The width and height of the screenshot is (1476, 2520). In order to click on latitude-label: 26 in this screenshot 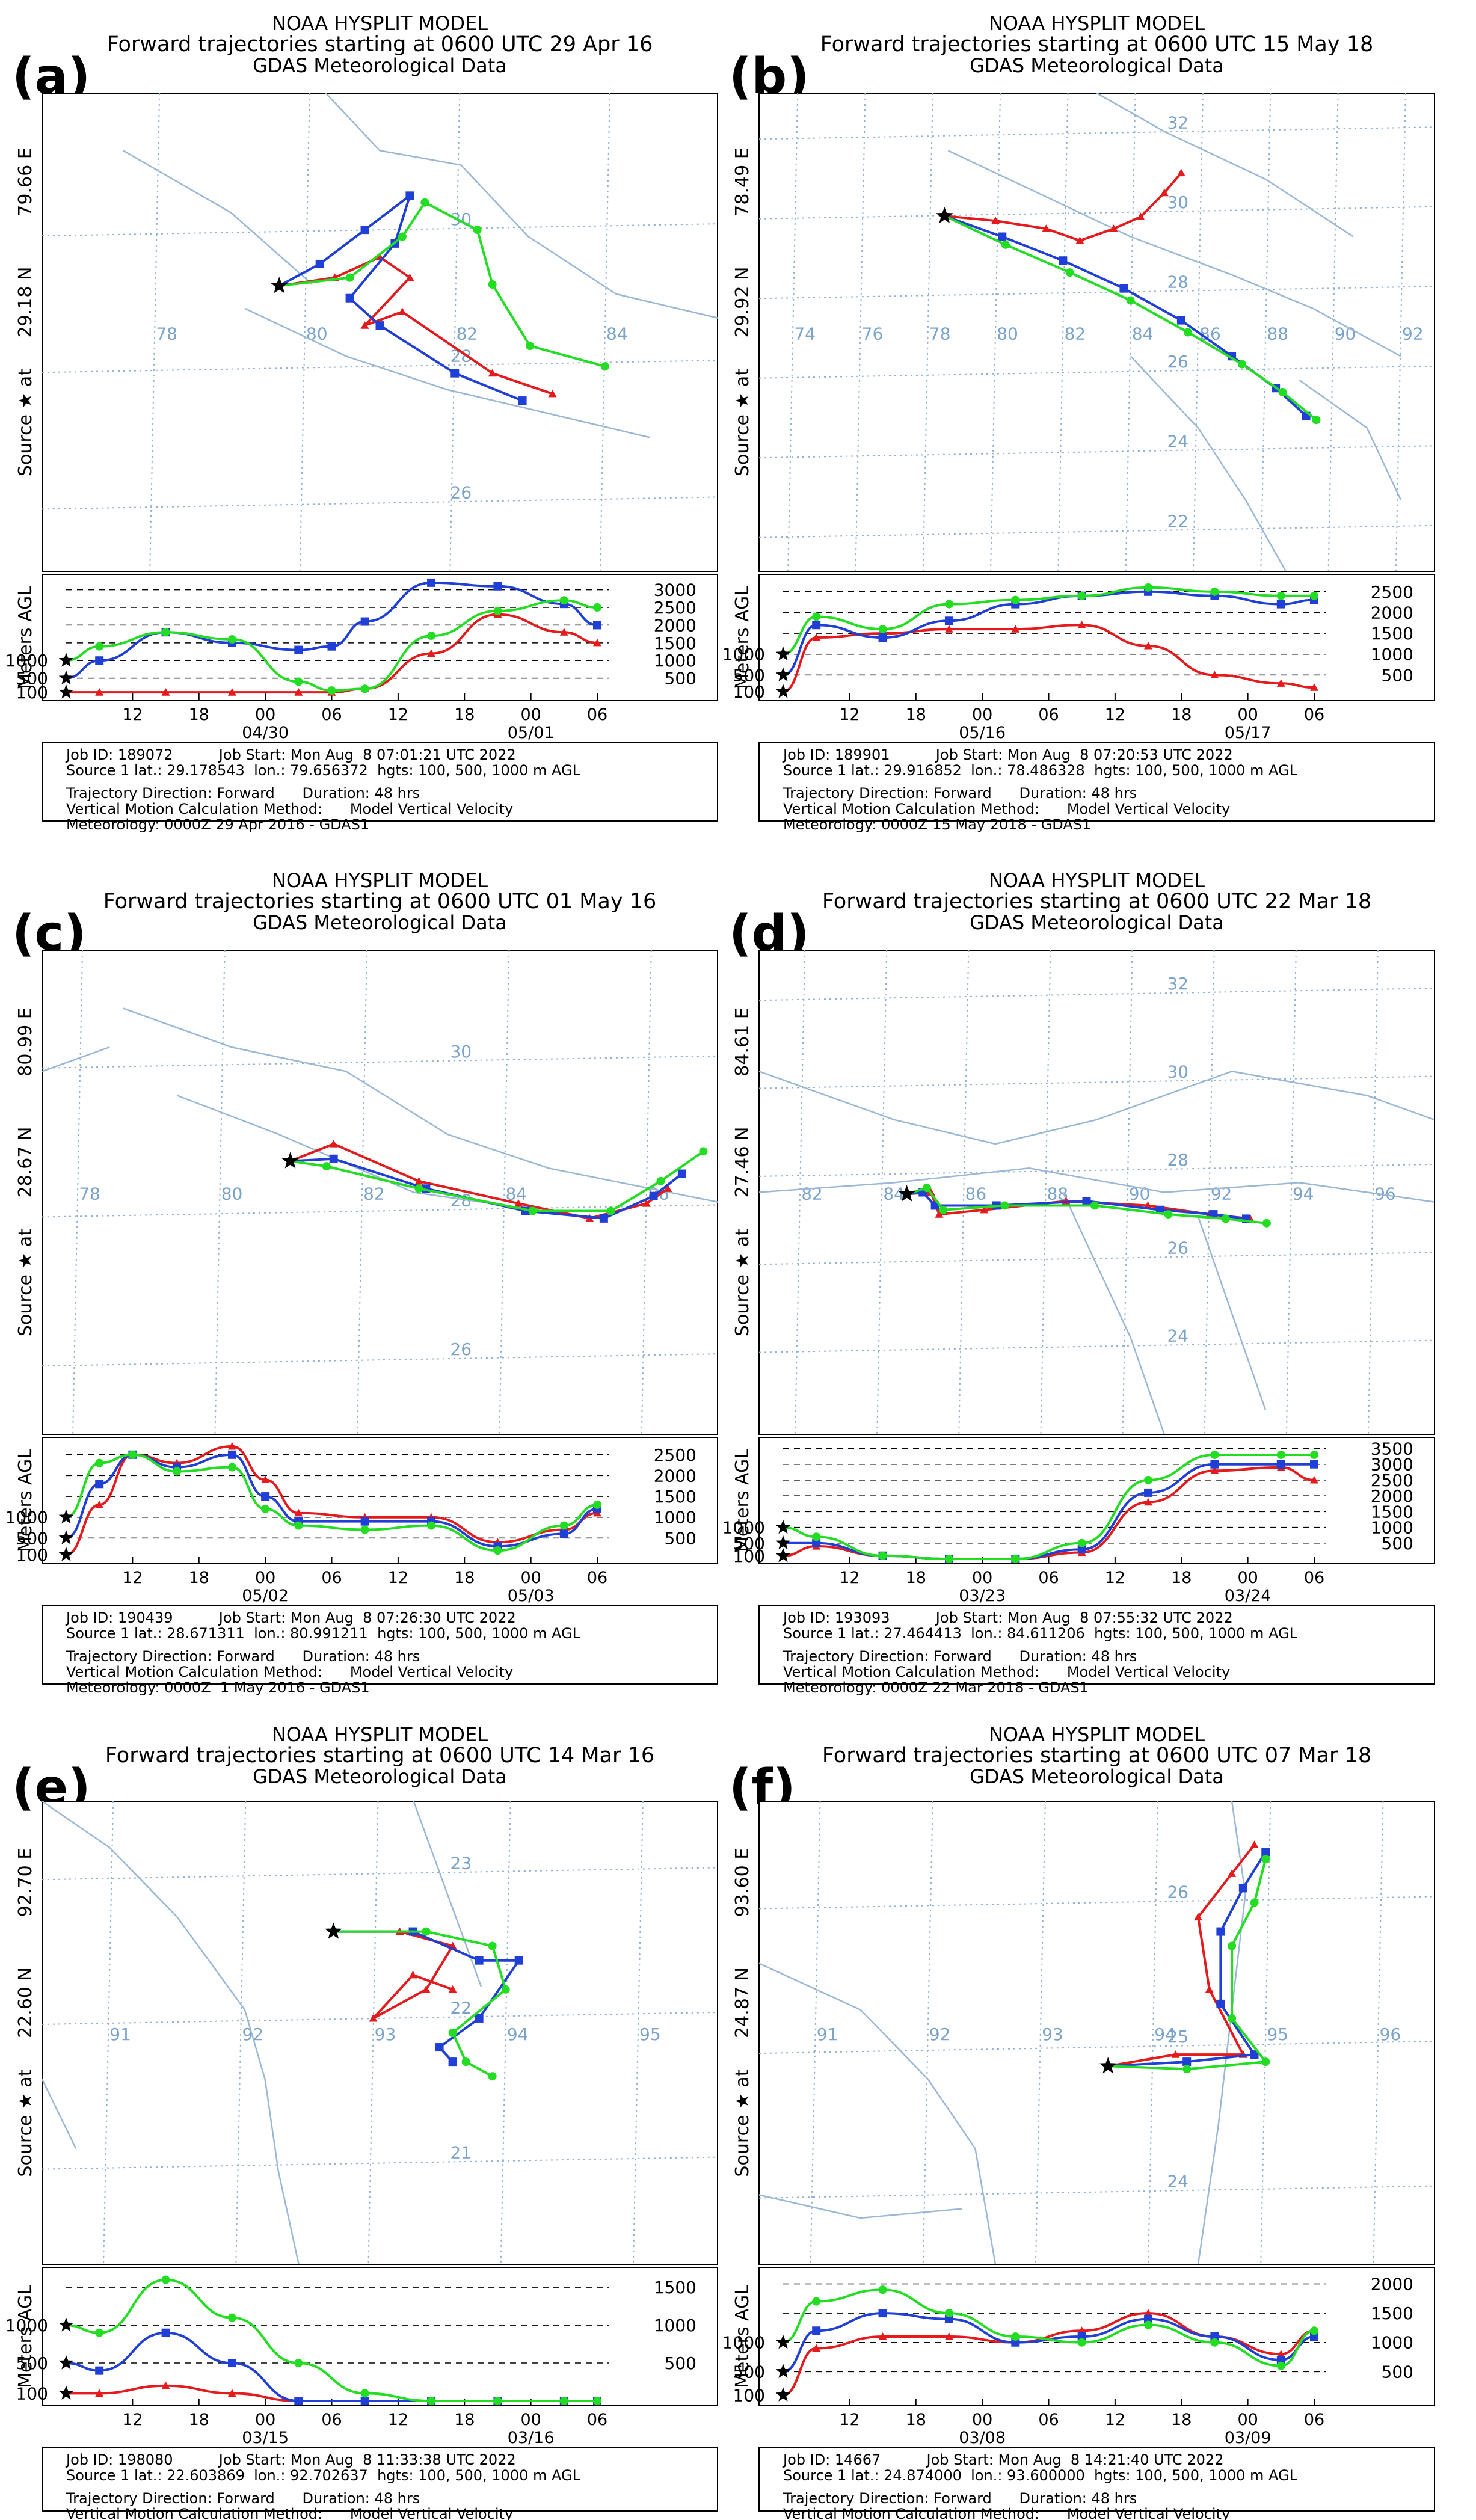, I will do `click(461, 492)`.